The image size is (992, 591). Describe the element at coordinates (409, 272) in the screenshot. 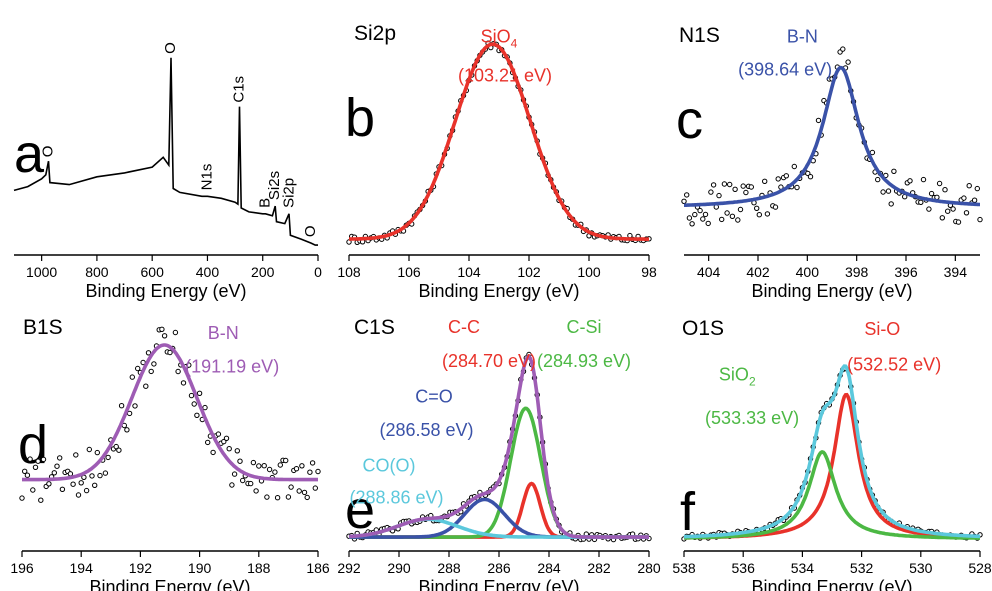

I see `x-tick-label: 106` at that location.